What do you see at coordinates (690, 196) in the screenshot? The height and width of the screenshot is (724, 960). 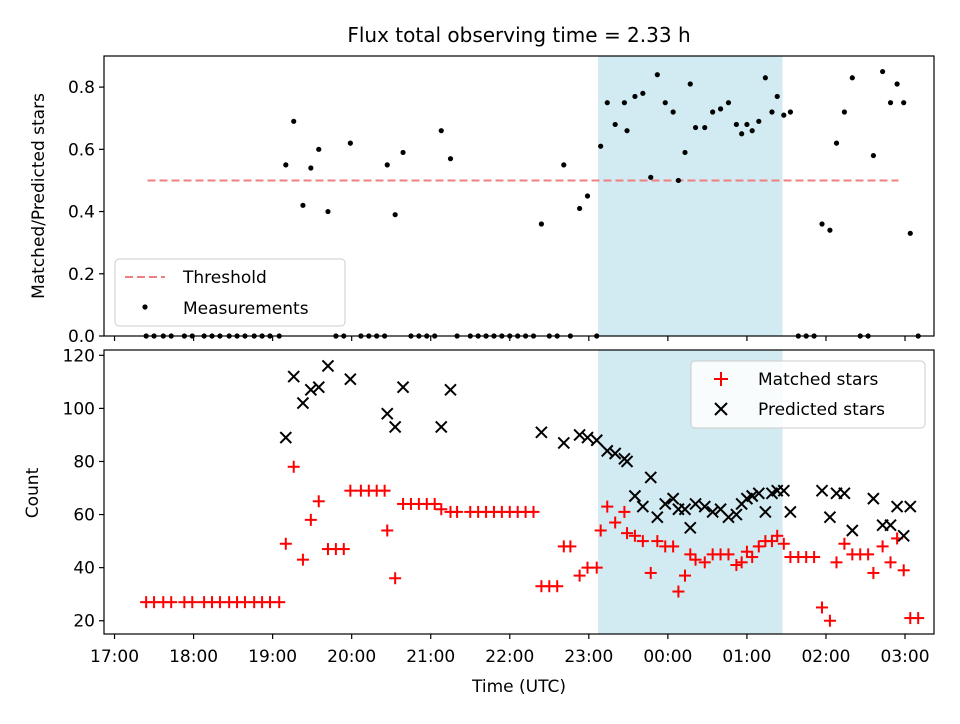 I see `highlight-span` at bounding box center [690, 196].